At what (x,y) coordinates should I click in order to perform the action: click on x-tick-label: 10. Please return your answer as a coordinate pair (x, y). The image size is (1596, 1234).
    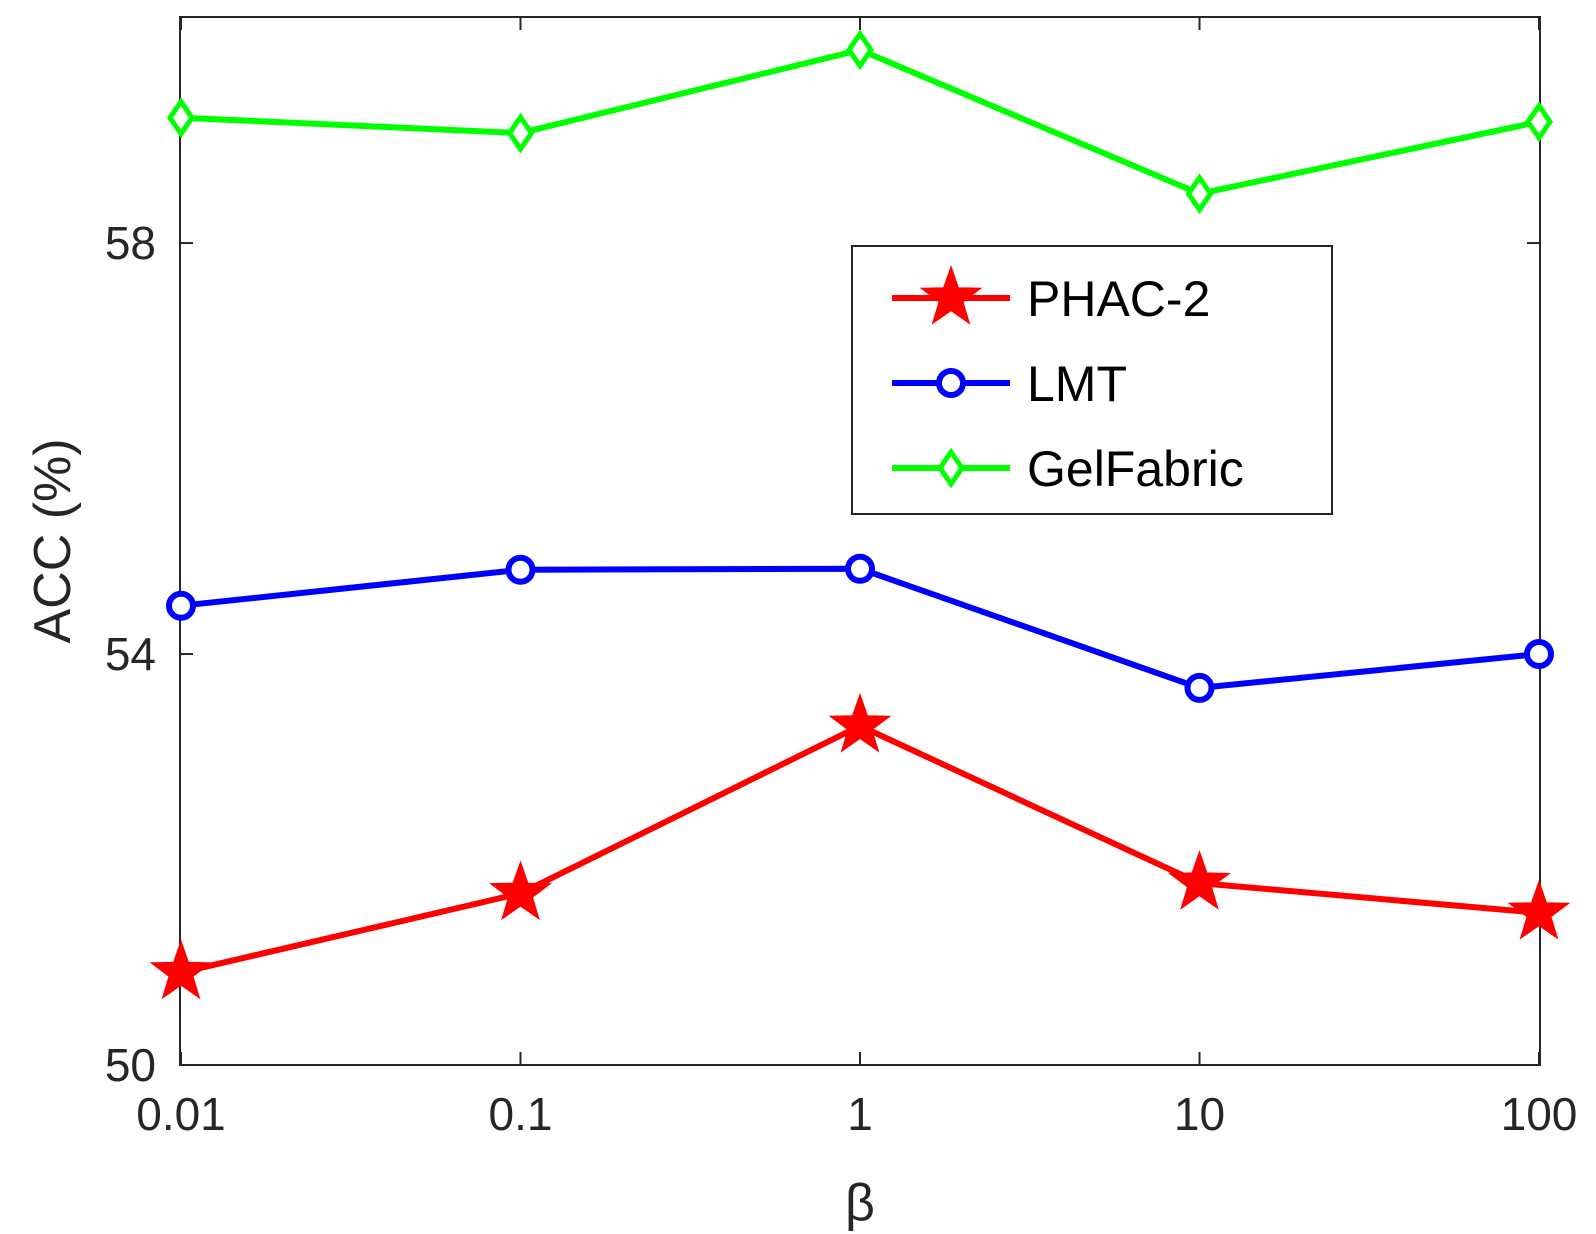
    Looking at the image, I should click on (1199, 1114).